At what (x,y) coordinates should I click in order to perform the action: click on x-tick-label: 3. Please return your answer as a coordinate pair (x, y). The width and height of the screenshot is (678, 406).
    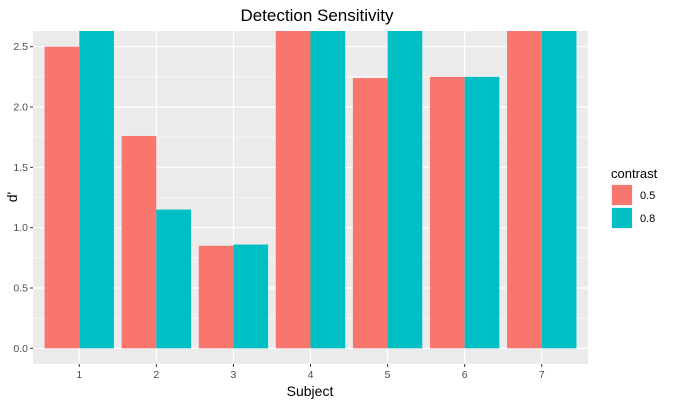
    Looking at the image, I should click on (233, 375).